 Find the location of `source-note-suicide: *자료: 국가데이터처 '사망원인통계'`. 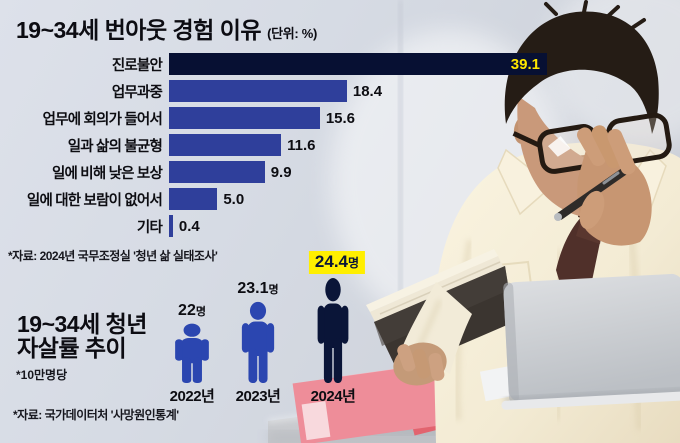

source-note-suicide: *자료: 국가데이터처 '사망원인통계' is located at coordinates (96, 415).